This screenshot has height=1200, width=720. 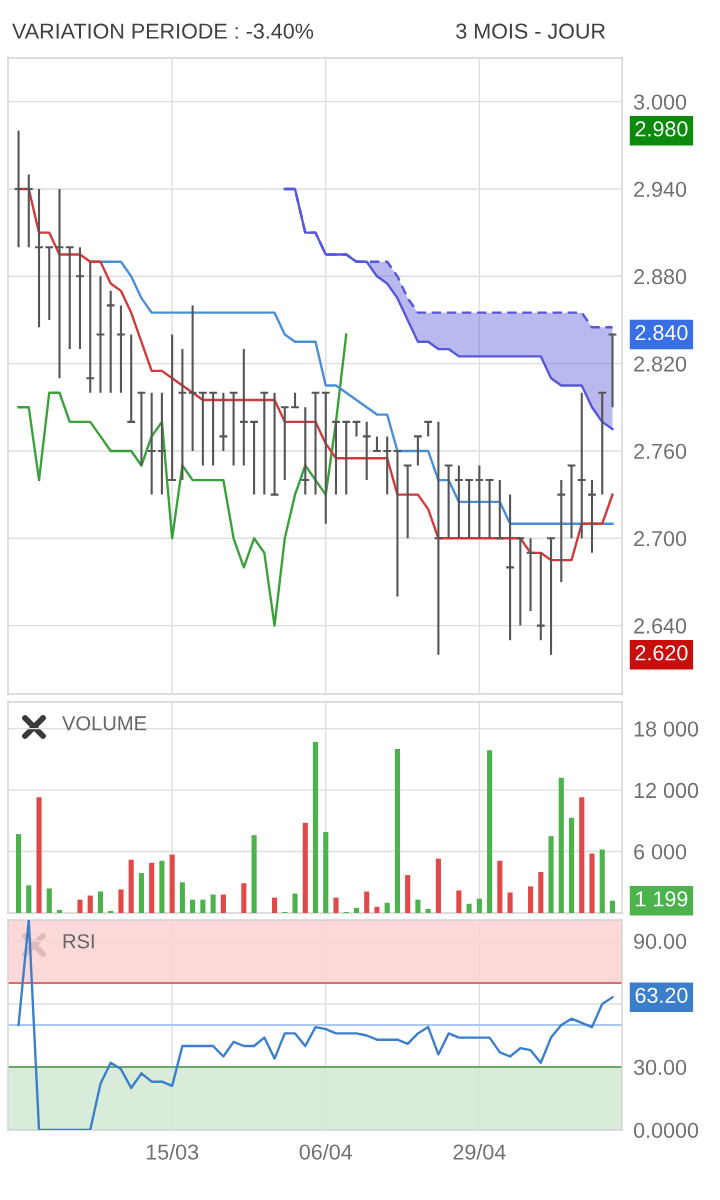 What do you see at coordinates (661, 333) in the screenshot?
I see `text: 2.840` at bounding box center [661, 333].